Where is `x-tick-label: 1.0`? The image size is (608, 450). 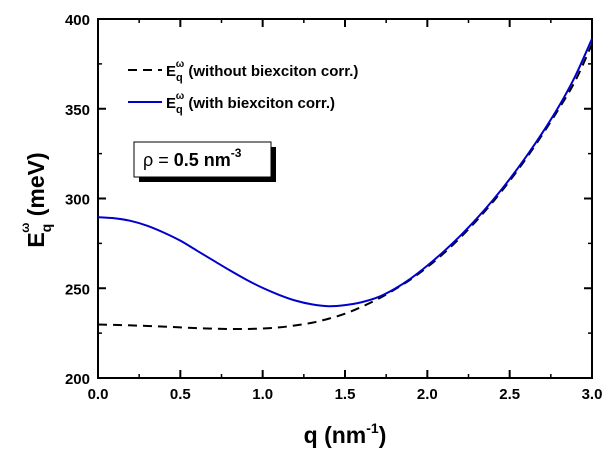 x-tick-label: 1.0 is located at coordinates (262, 394).